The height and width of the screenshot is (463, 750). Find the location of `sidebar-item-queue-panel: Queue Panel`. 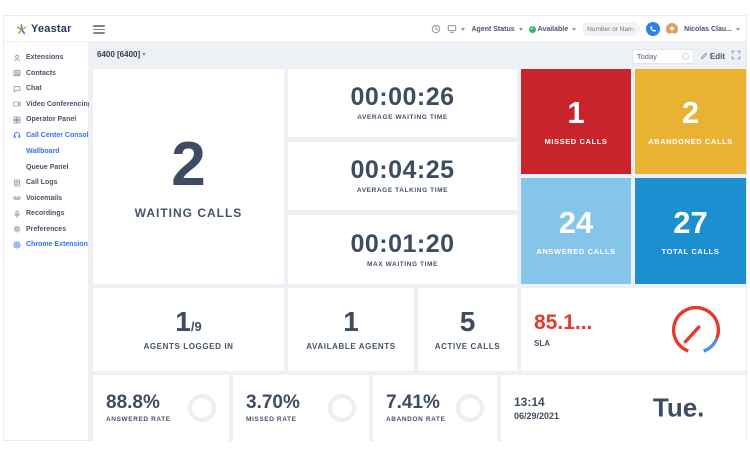

sidebar-item-queue-panel: Queue Panel is located at coordinates (47, 167).